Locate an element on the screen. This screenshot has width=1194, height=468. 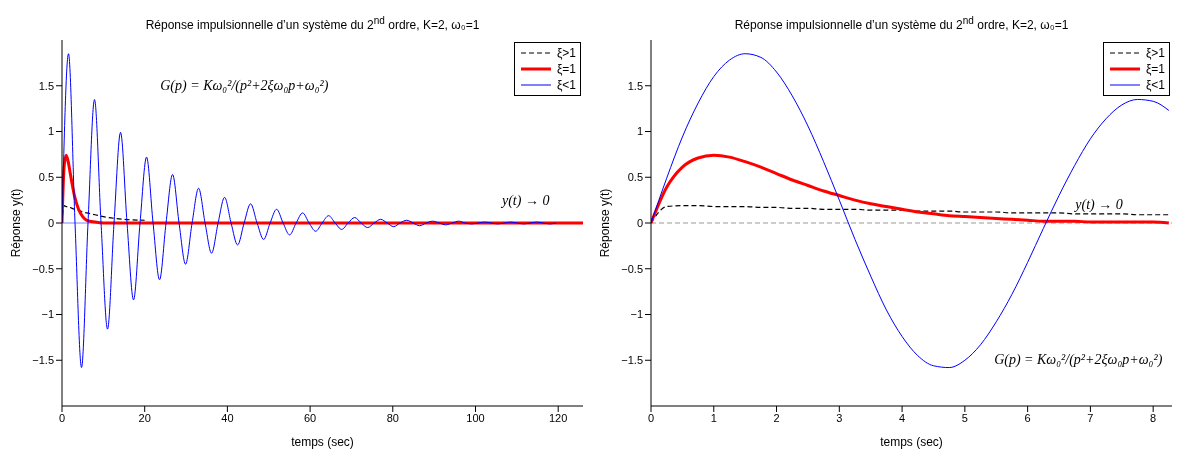
x-tick-label: 8 is located at coordinates (1153, 417).